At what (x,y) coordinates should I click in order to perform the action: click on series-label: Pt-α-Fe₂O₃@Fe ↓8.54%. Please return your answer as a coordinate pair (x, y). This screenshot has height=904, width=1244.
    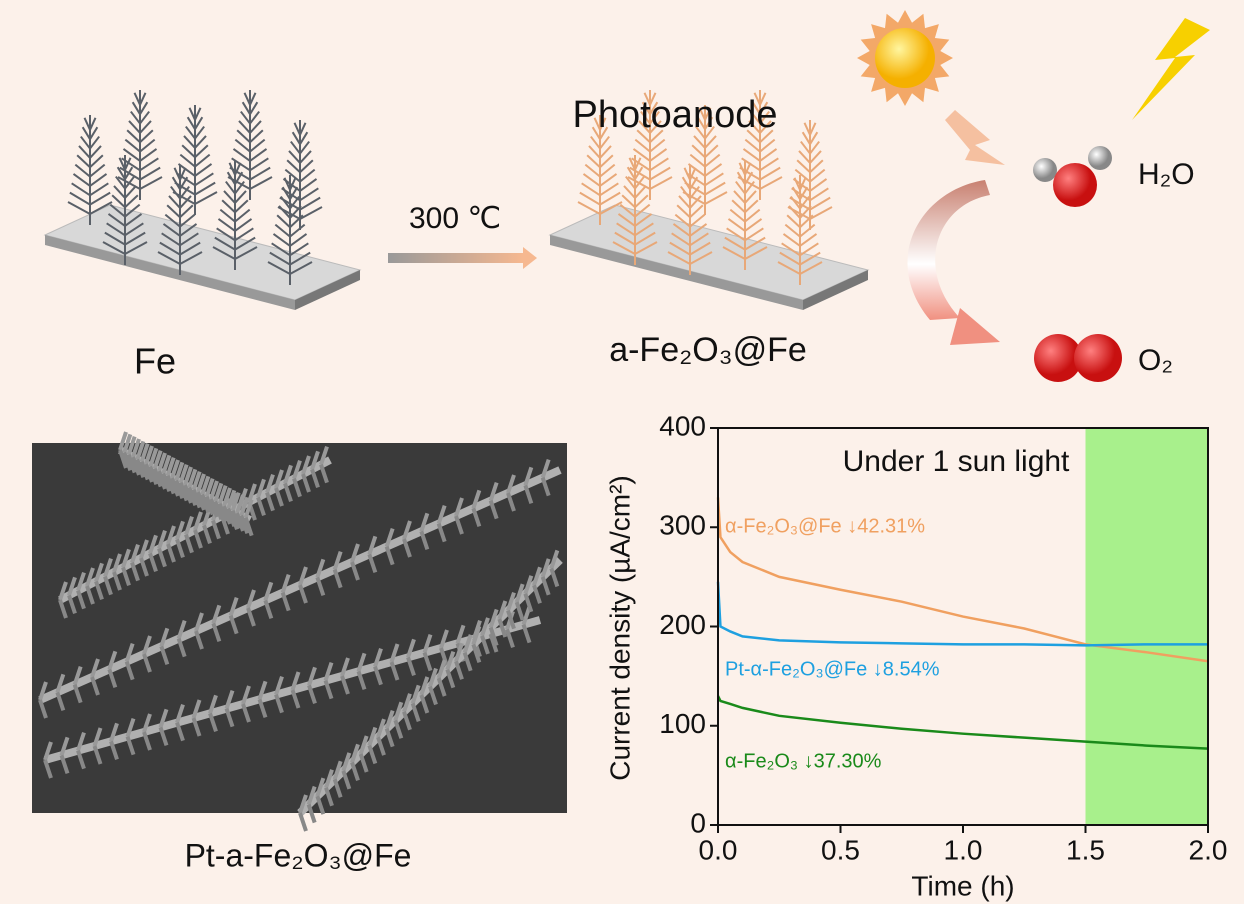
    Looking at the image, I should click on (832, 669).